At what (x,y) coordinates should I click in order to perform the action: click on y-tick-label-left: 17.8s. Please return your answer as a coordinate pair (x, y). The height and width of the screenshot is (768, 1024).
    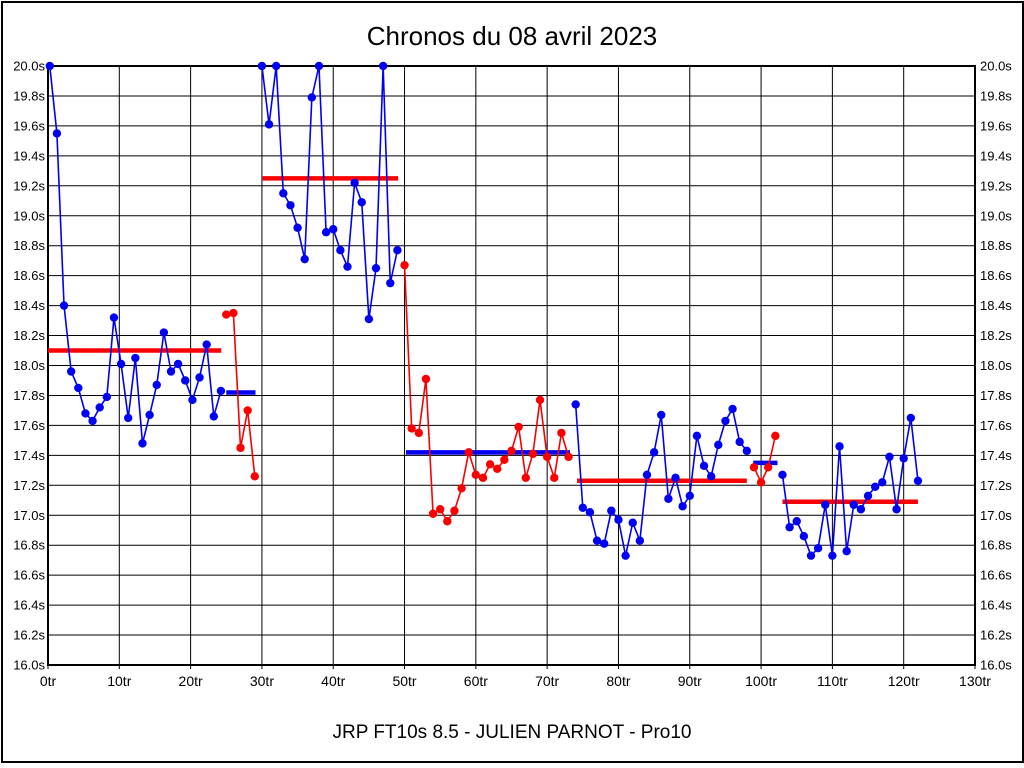
    Looking at the image, I should click on (29, 395).